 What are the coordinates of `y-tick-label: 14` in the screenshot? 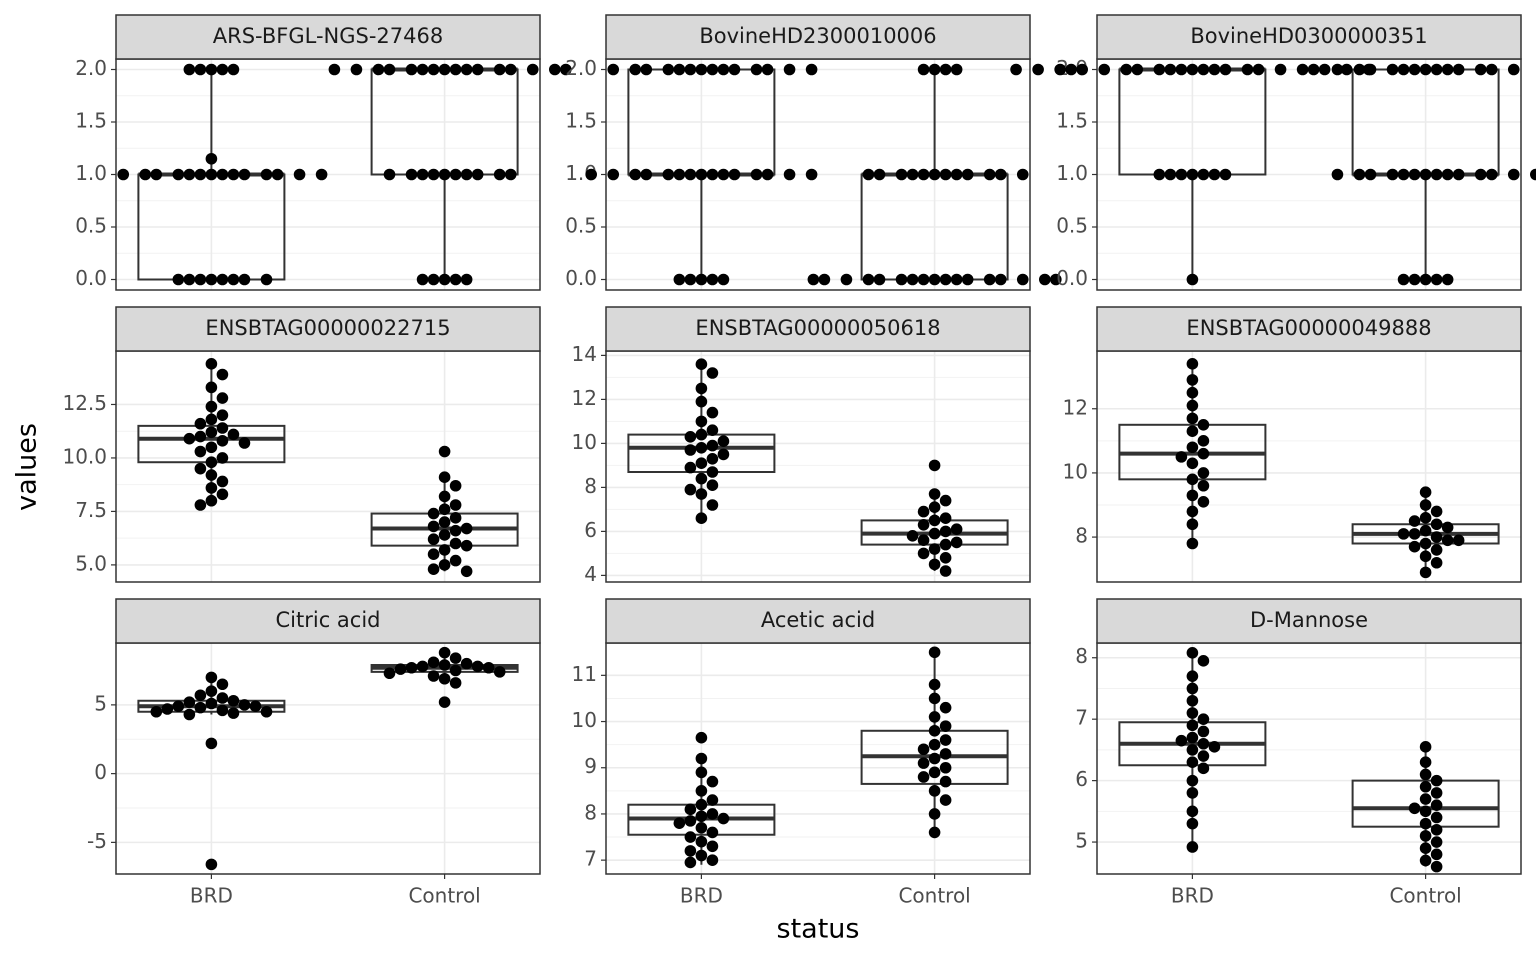 It's located at (584, 354).